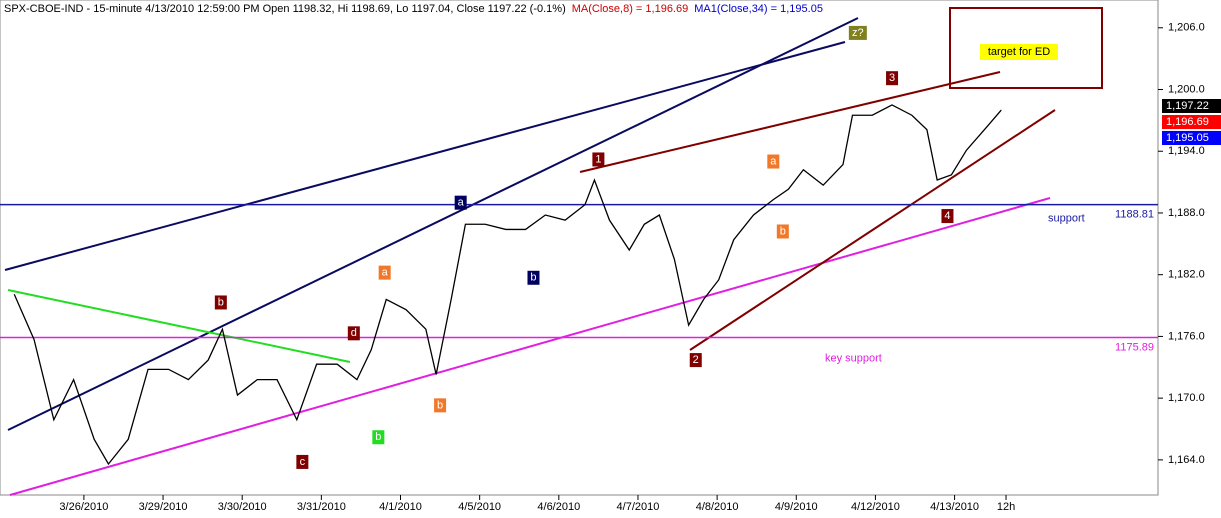  I want to click on x-tick-label: 4/6/2010, so click(558, 507).